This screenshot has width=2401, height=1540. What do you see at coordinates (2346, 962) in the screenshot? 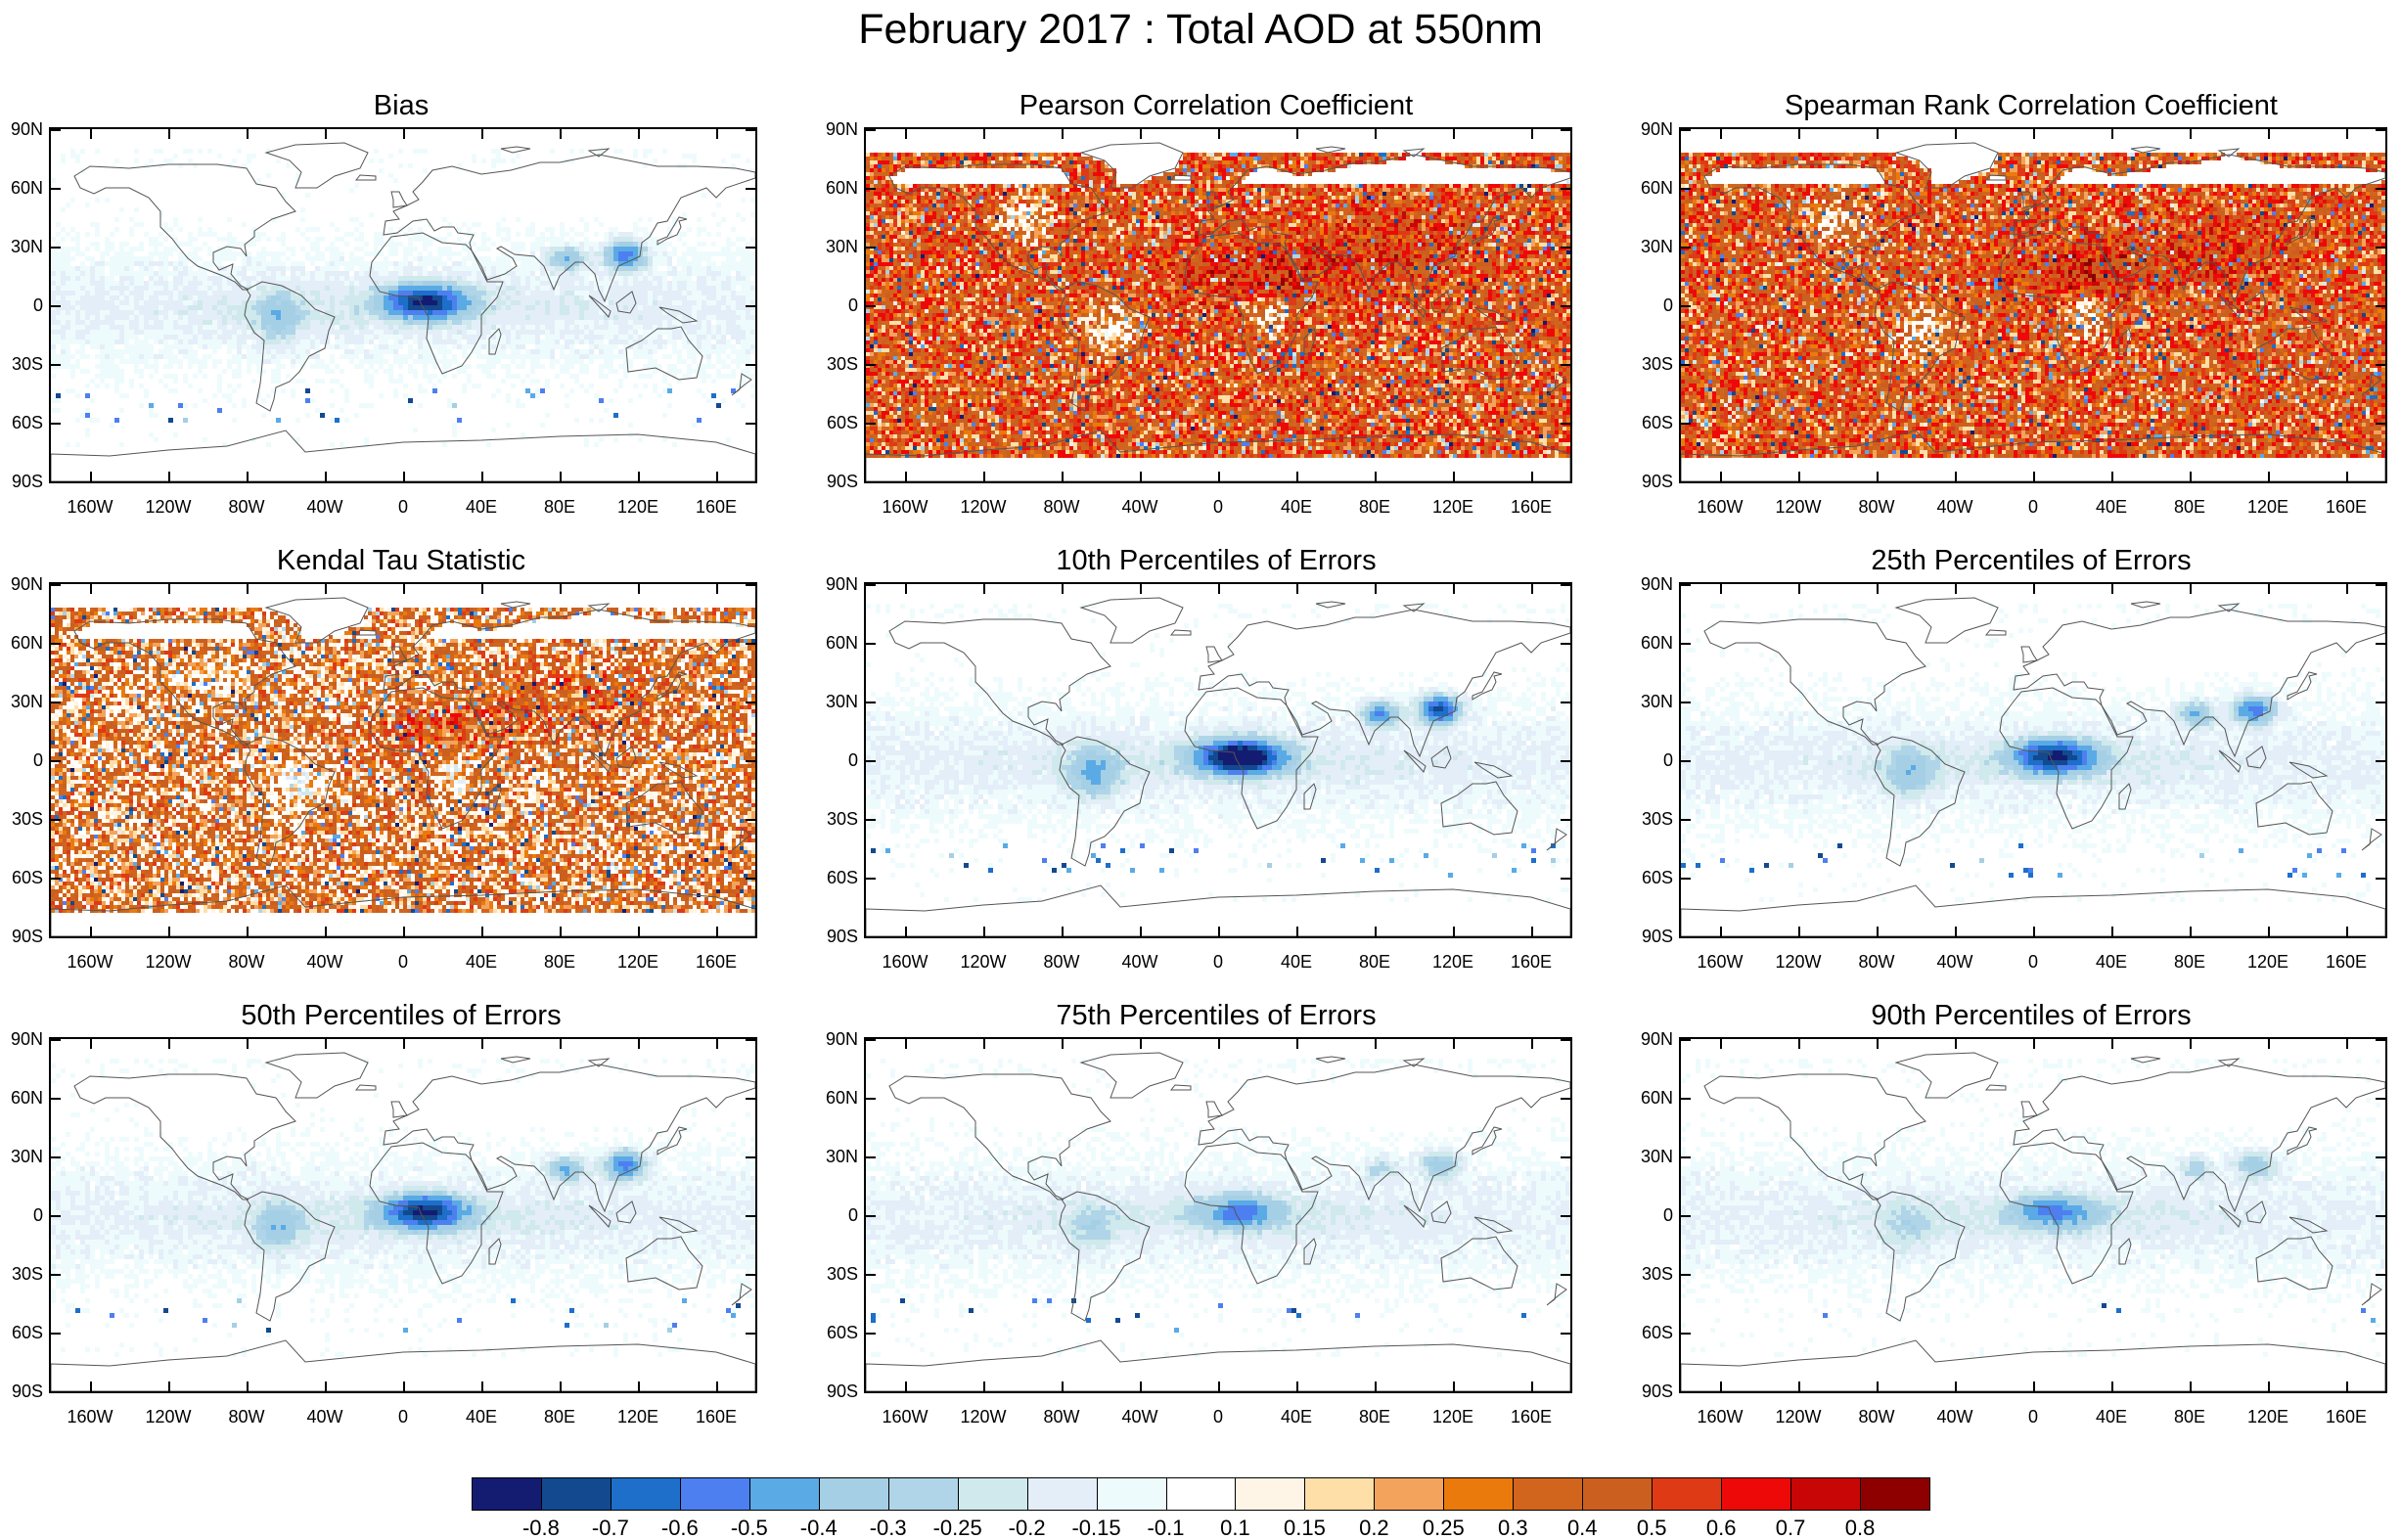
I see `lon-tick-label: 160E` at bounding box center [2346, 962].